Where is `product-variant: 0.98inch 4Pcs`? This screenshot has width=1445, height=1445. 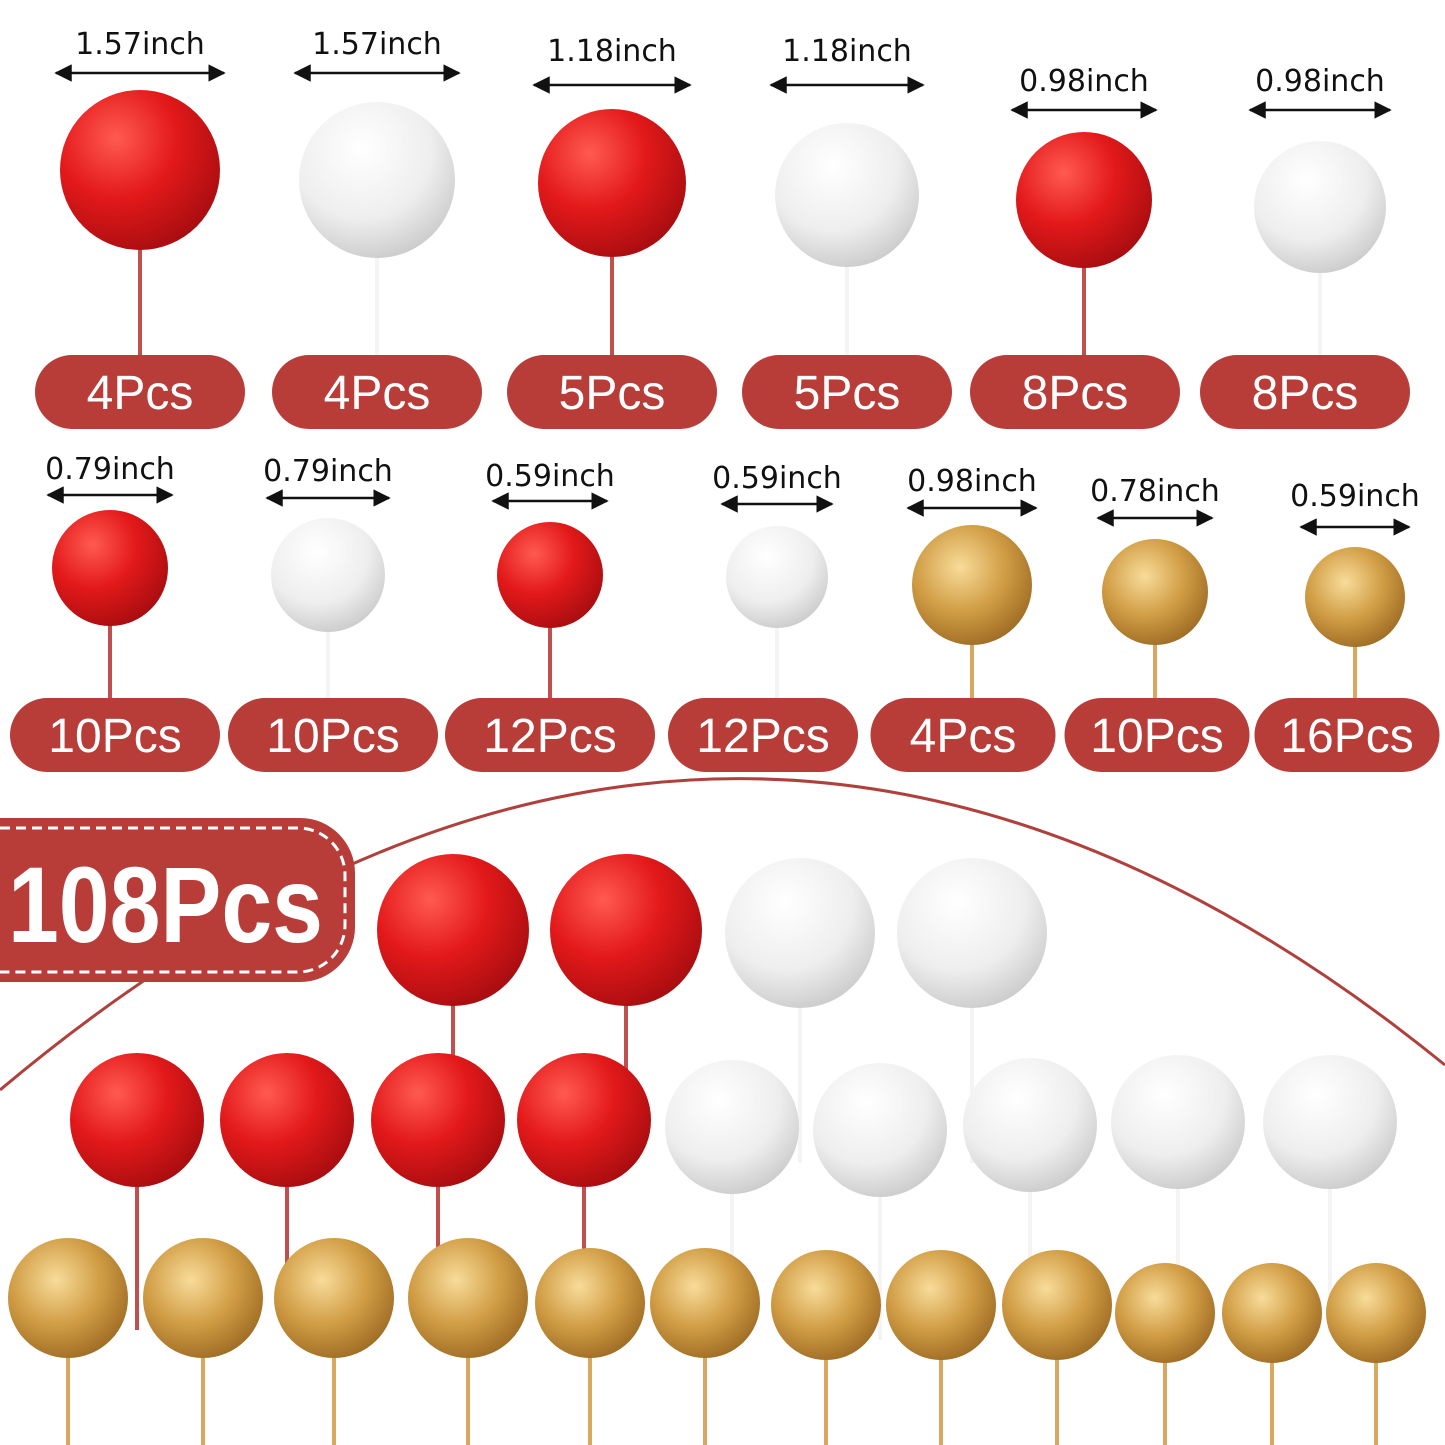
product-variant: 0.98inch 4Pcs is located at coordinates (963, 618).